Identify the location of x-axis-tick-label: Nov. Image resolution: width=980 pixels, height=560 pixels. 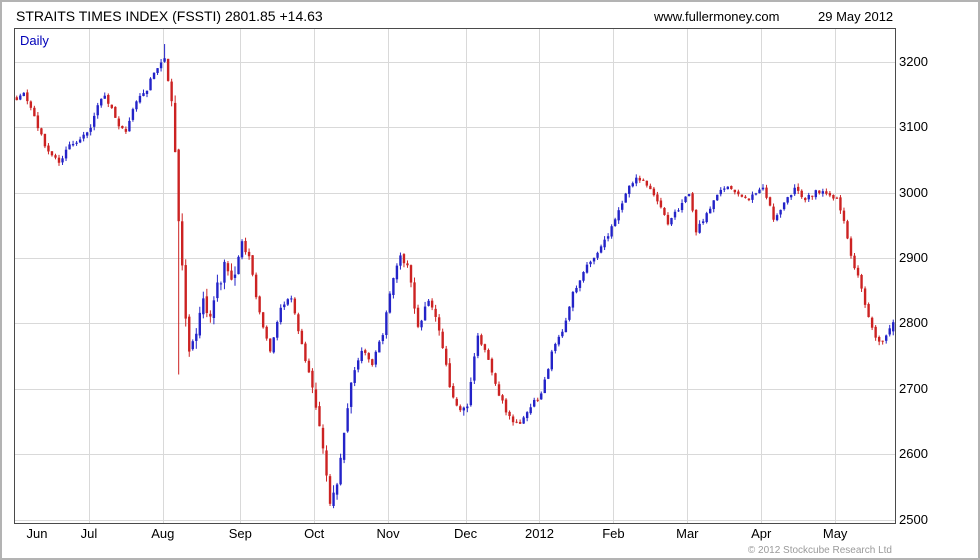
(388, 533).